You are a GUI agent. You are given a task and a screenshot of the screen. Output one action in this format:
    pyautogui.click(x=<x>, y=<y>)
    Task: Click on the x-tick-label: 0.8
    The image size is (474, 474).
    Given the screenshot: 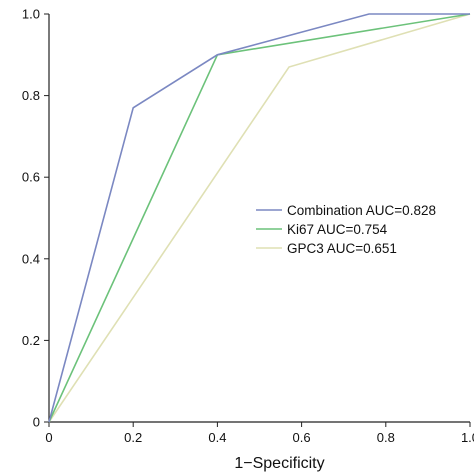 What is the action you would take?
    pyautogui.click(x=386, y=437)
    